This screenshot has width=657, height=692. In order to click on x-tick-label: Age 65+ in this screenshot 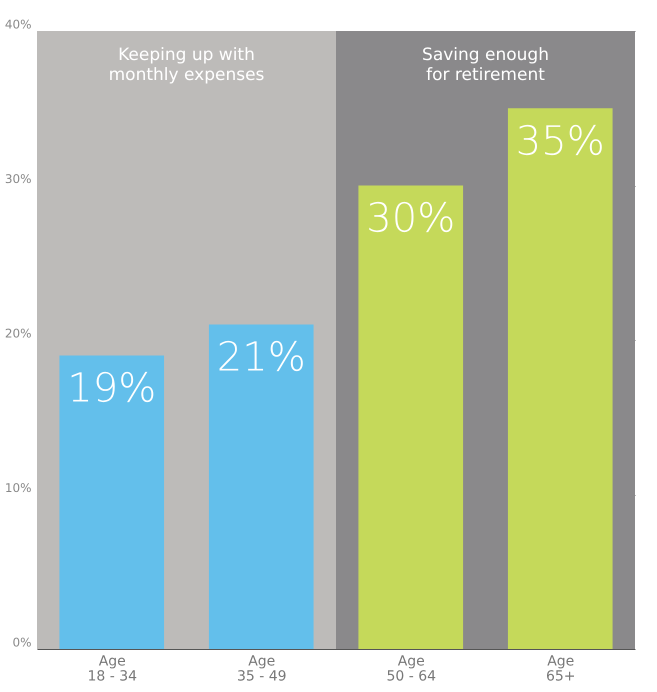, I will do `click(561, 669)`.